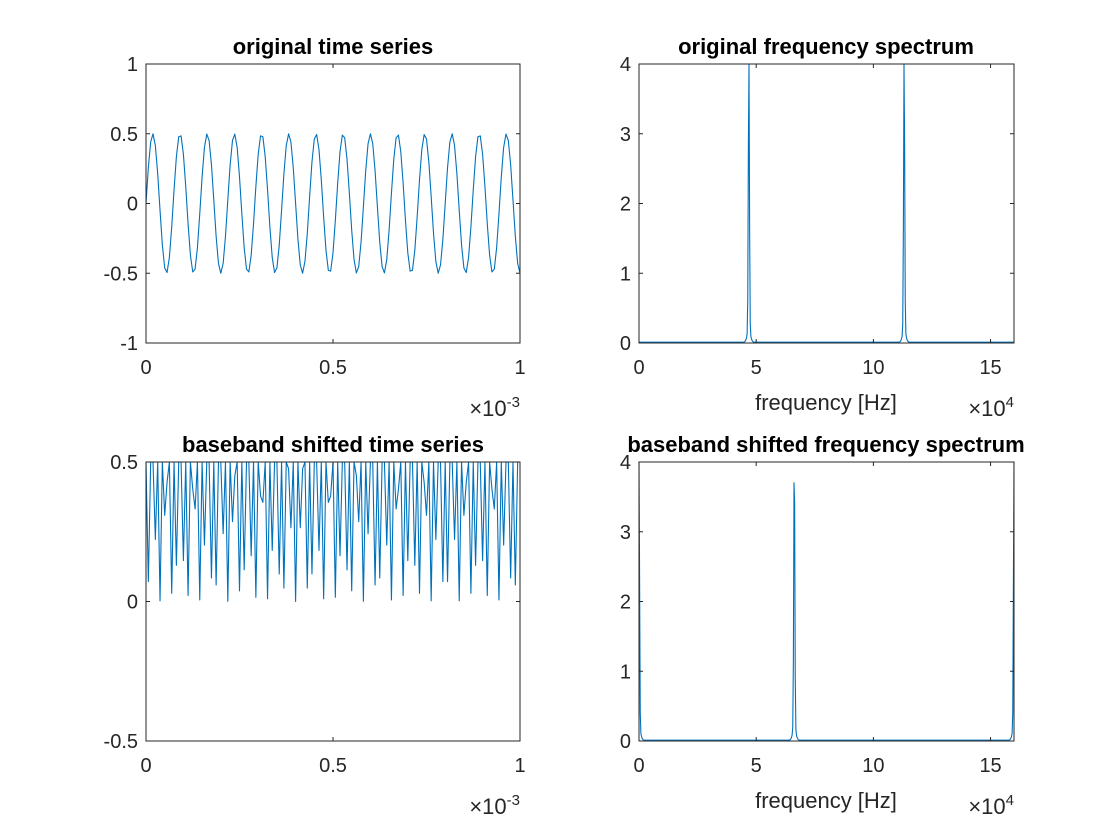  I want to click on y-tick-labels: -1 -0.5 0 0.5 1, so click(121, 204).